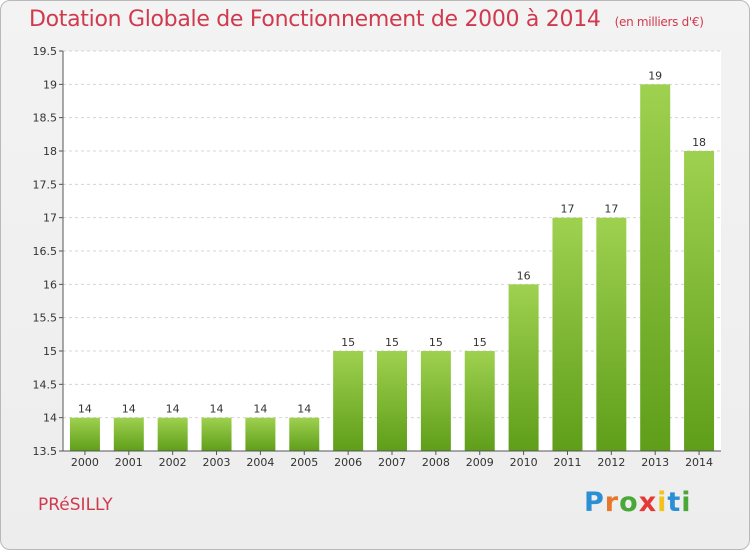 Image resolution: width=750 pixels, height=550 pixels. I want to click on x-tick-label: 2003, so click(217, 462).